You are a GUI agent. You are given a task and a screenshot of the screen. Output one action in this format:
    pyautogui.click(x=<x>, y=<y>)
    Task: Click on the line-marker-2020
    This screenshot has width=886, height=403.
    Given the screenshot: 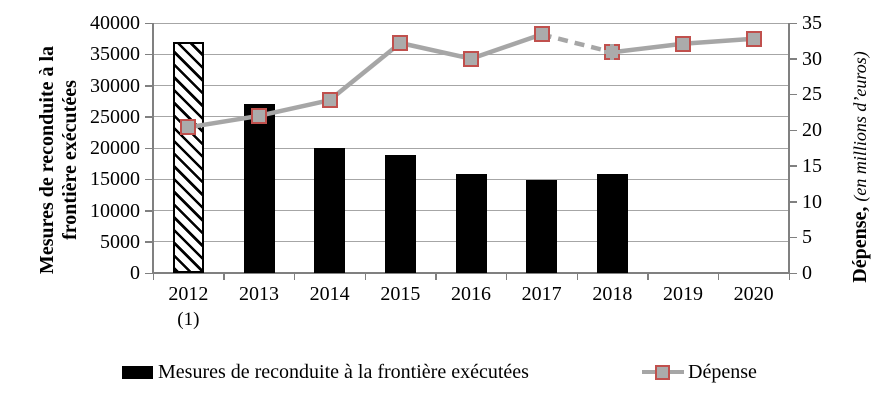 What is the action you would take?
    pyautogui.click(x=753, y=38)
    